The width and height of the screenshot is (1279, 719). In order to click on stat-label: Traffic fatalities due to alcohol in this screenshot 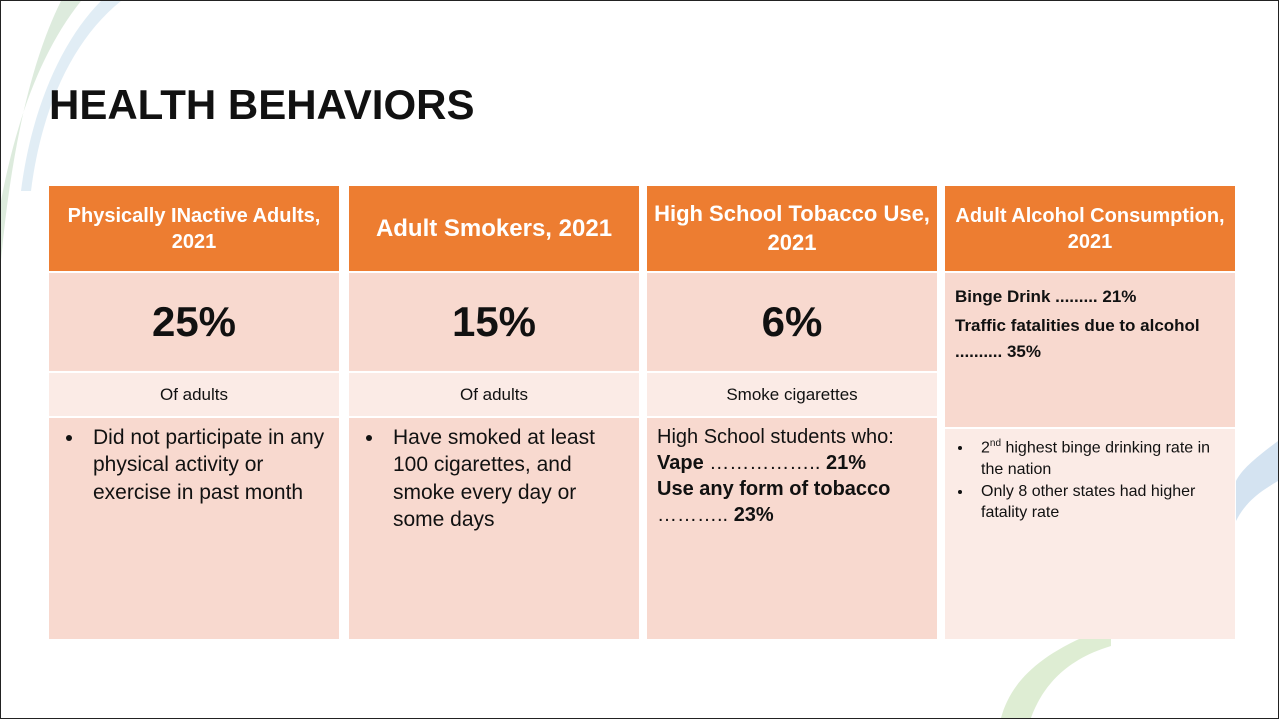, I will do `click(1077, 326)`.